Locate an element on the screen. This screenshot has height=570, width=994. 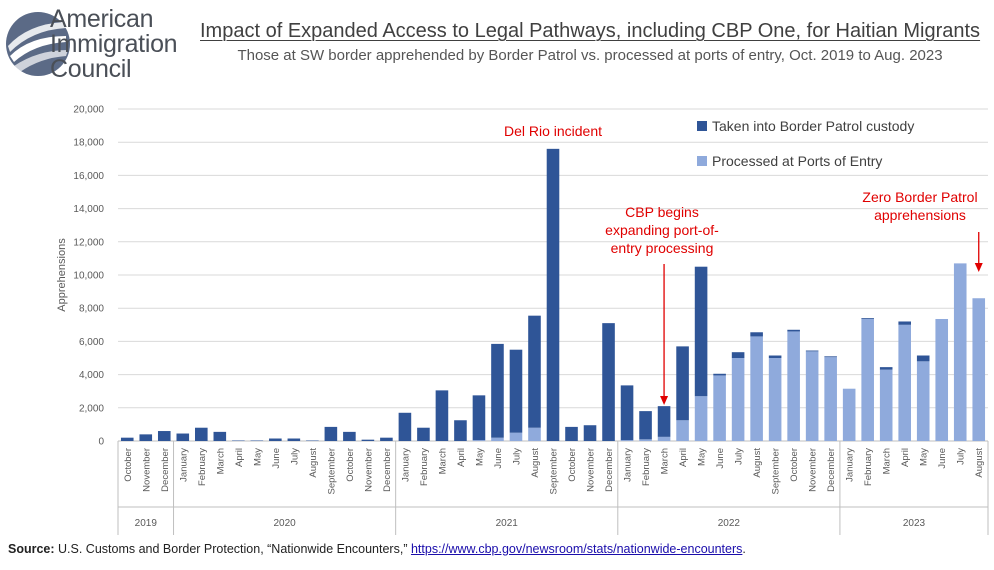
annotation-label: CBP begins is located at coordinates (662, 212).